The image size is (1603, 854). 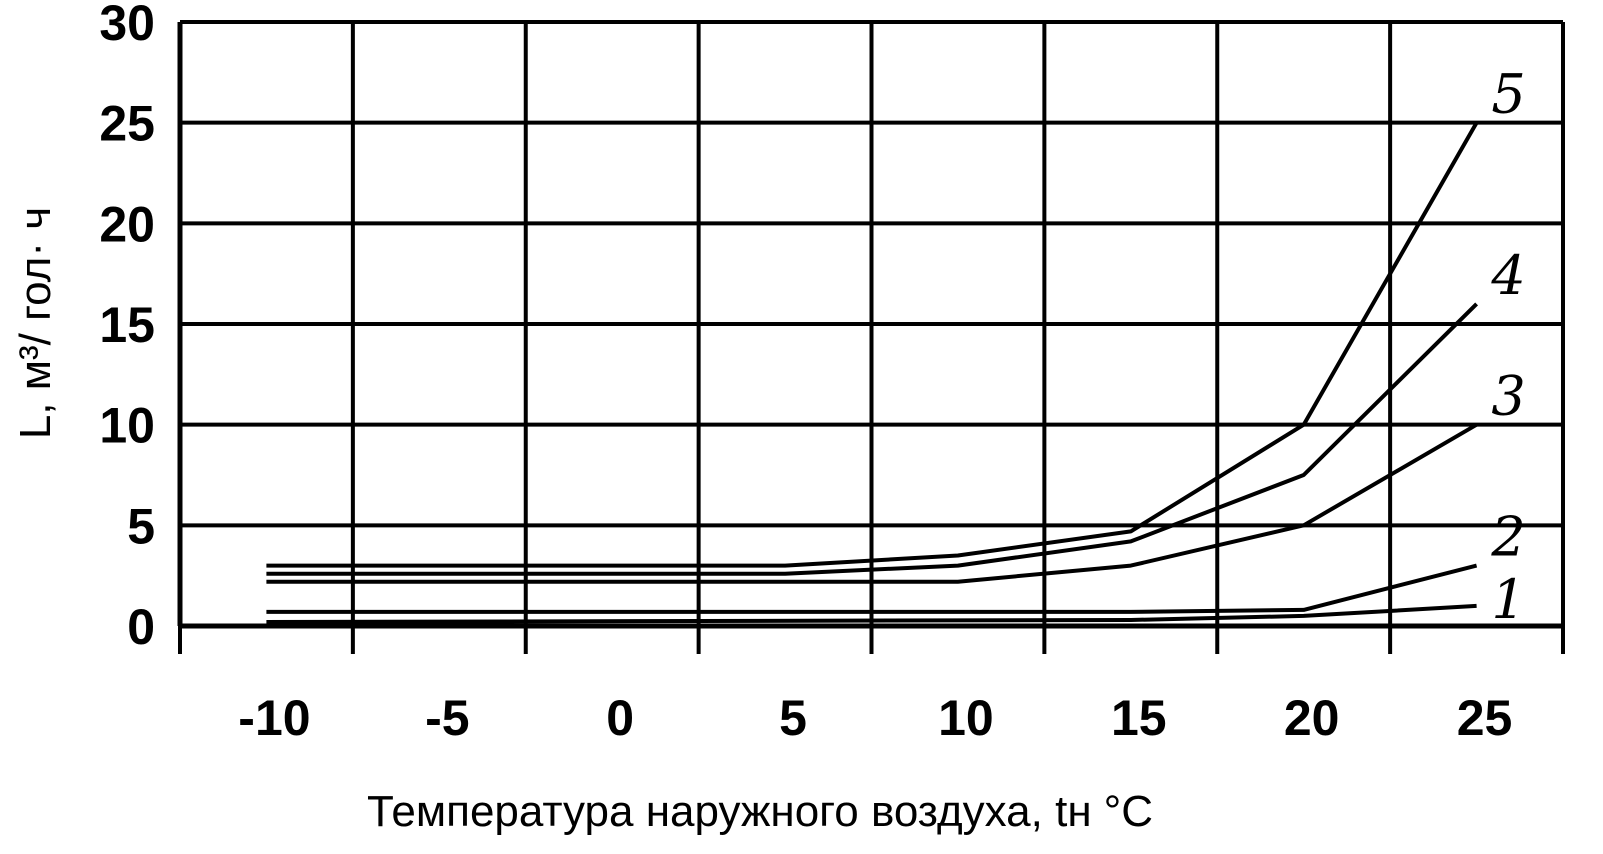 What do you see at coordinates (729, 811) in the screenshot?
I see `x-axis-title-text: Температура наружного воздуха, tн` at bounding box center [729, 811].